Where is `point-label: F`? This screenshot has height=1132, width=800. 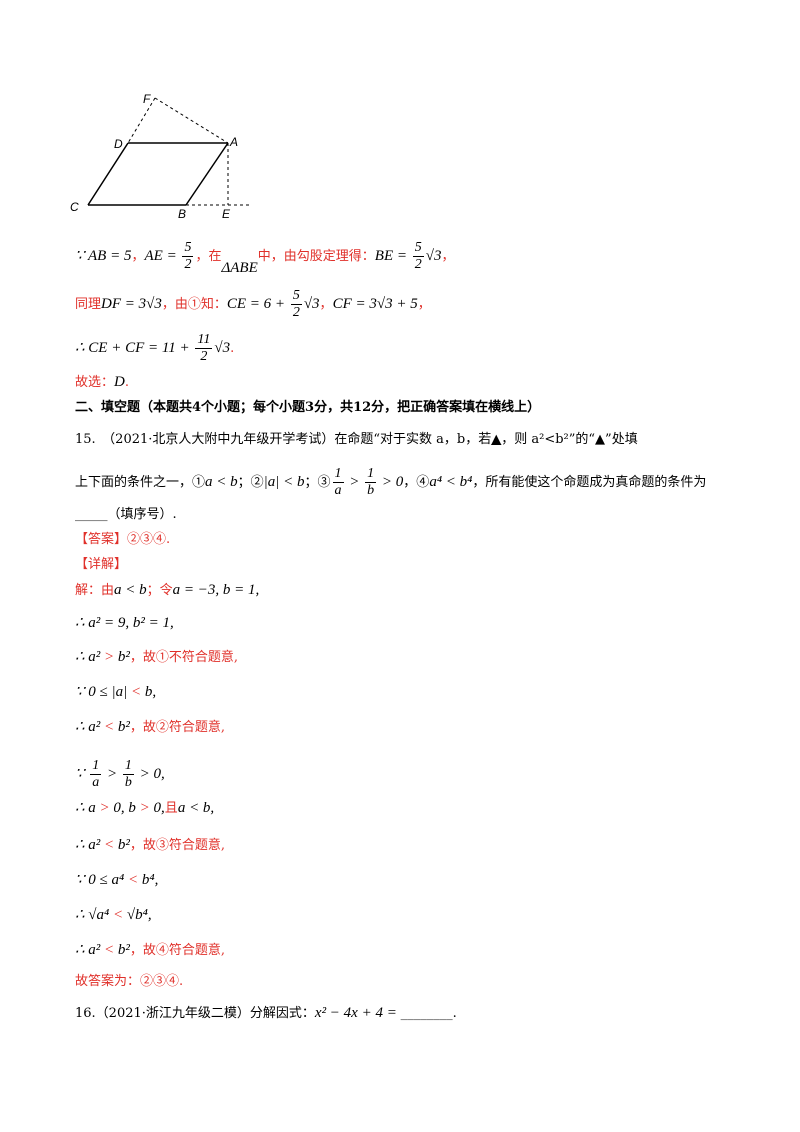 point-label: F is located at coordinates (147, 99).